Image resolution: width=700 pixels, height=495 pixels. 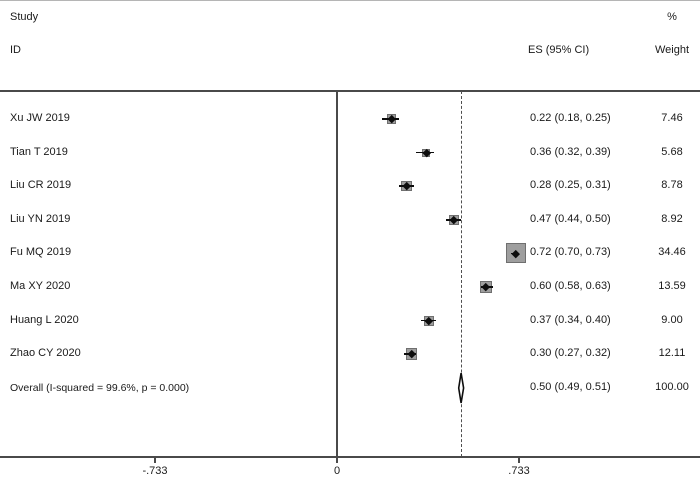 What do you see at coordinates (672, 387) in the screenshot?
I see `overall-weight-value: 100.00` at bounding box center [672, 387].